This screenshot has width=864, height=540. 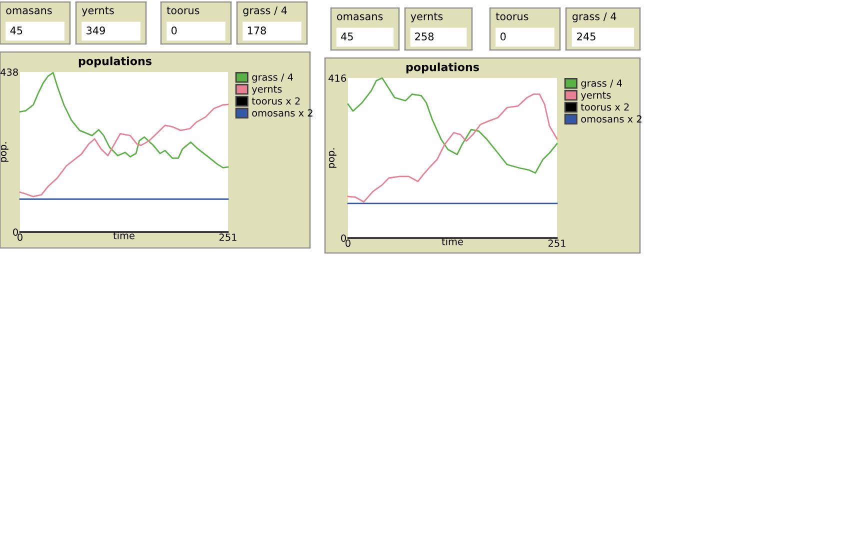 I want to click on text: 258, so click(x=424, y=36).